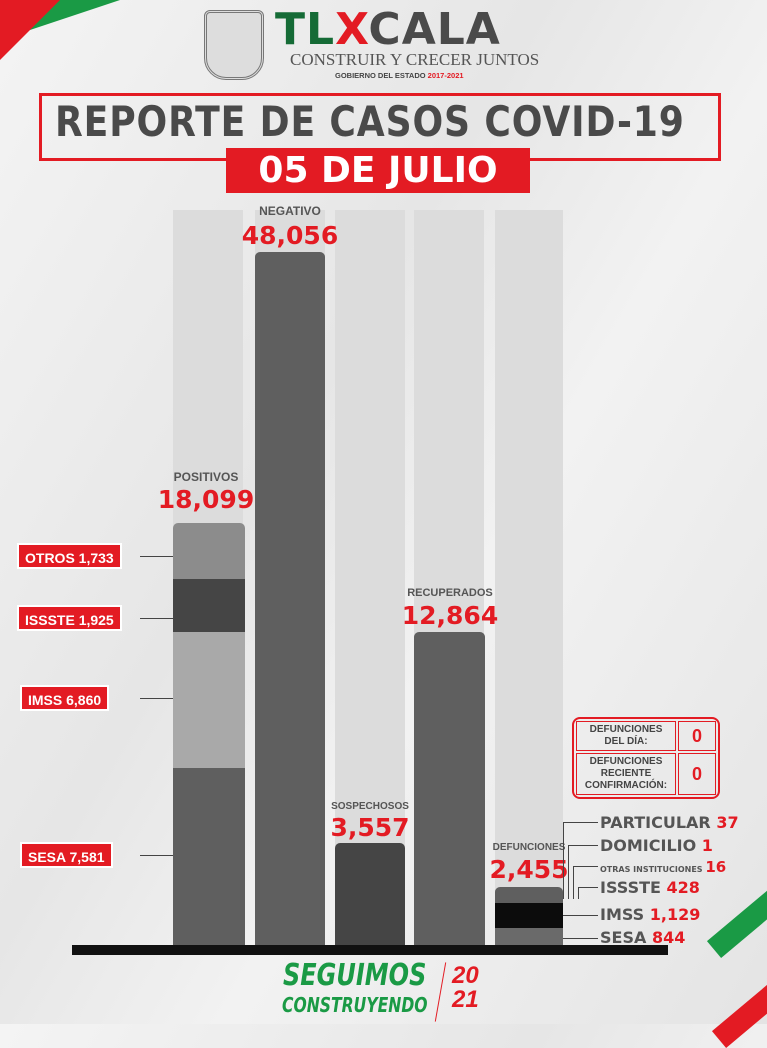  What do you see at coordinates (656, 845) in the screenshot?
I see `def-domicilio: DOMICILIO 1` at bounding box center [656, 845].